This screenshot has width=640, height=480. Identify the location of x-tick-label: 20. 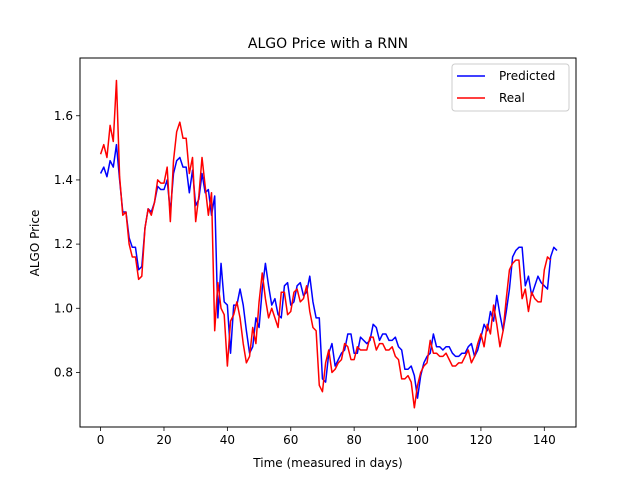
(163, 440).